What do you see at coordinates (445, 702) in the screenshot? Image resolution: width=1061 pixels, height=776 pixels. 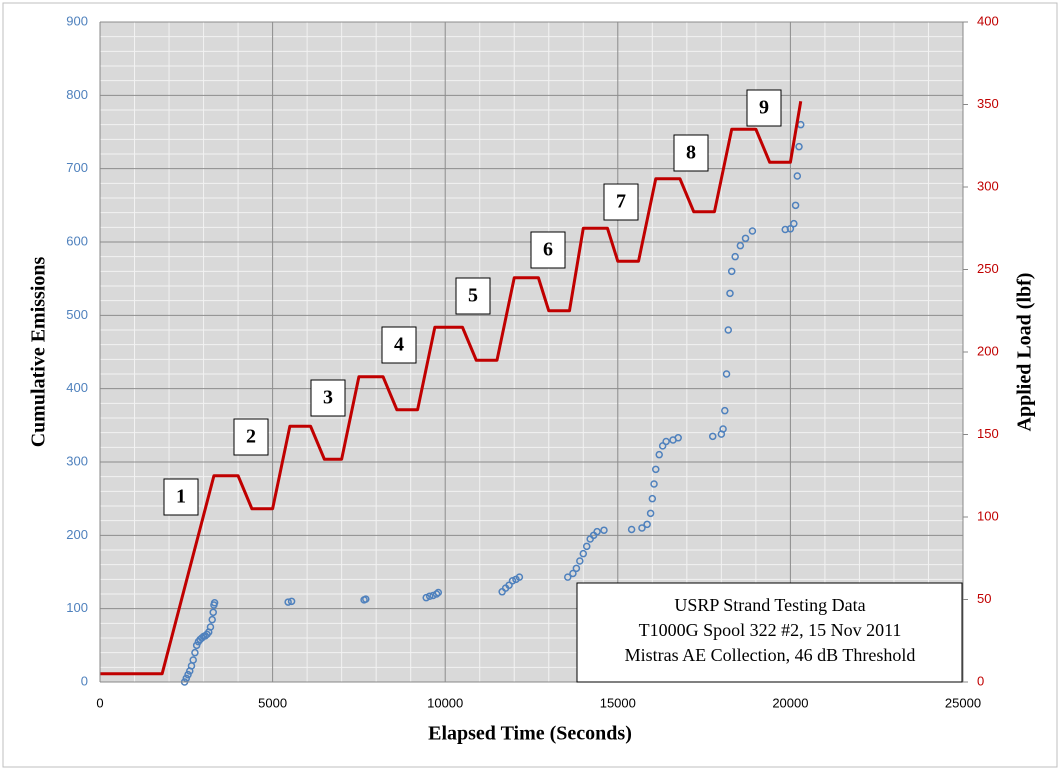 I see `x-tick-label: 10000` at bounding box center [445, 702].